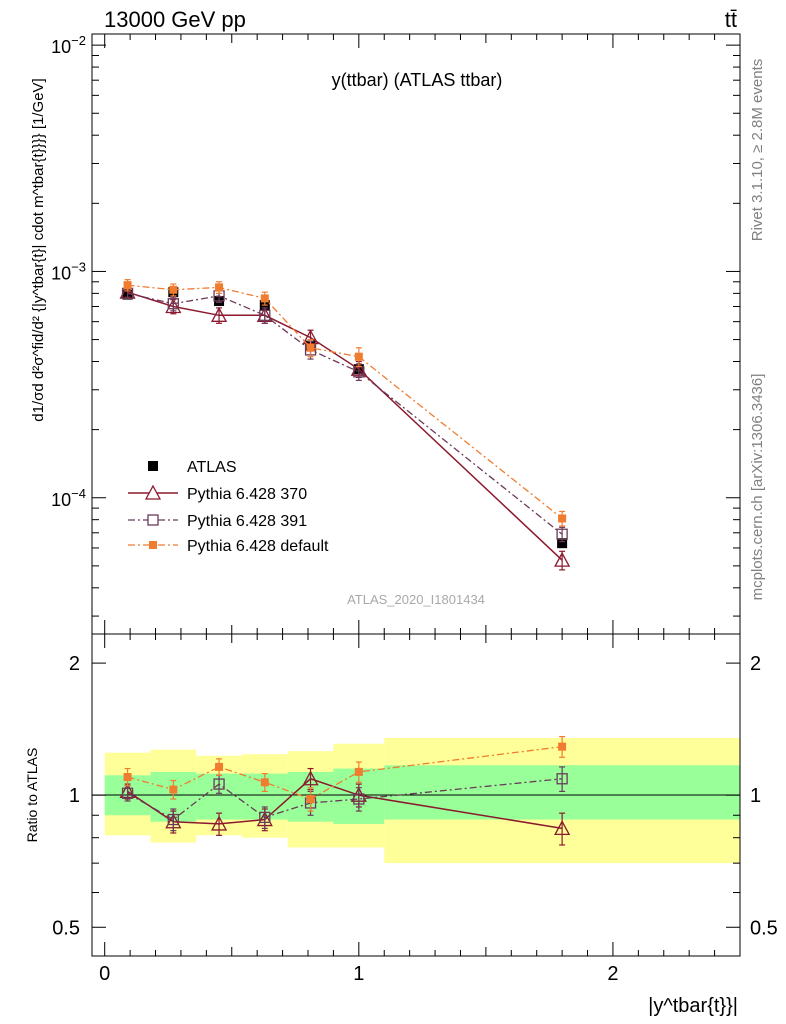 The width and height of the screenshot is (786, 1024). I want to click on main-point-atlas, so click(562, 543).